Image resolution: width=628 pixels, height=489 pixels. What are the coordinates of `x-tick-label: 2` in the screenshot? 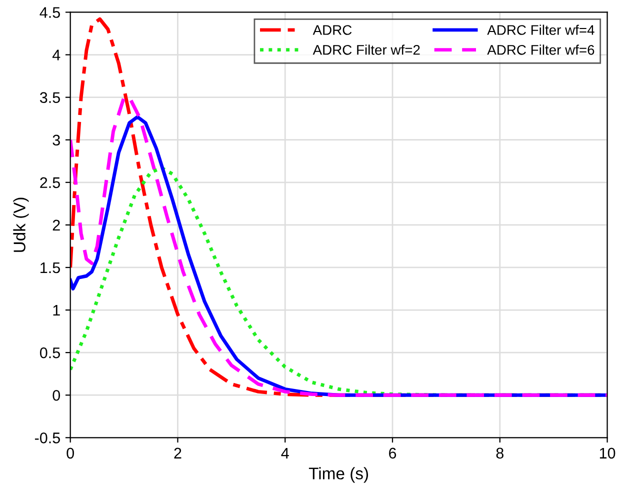 It's located at (178, 453).